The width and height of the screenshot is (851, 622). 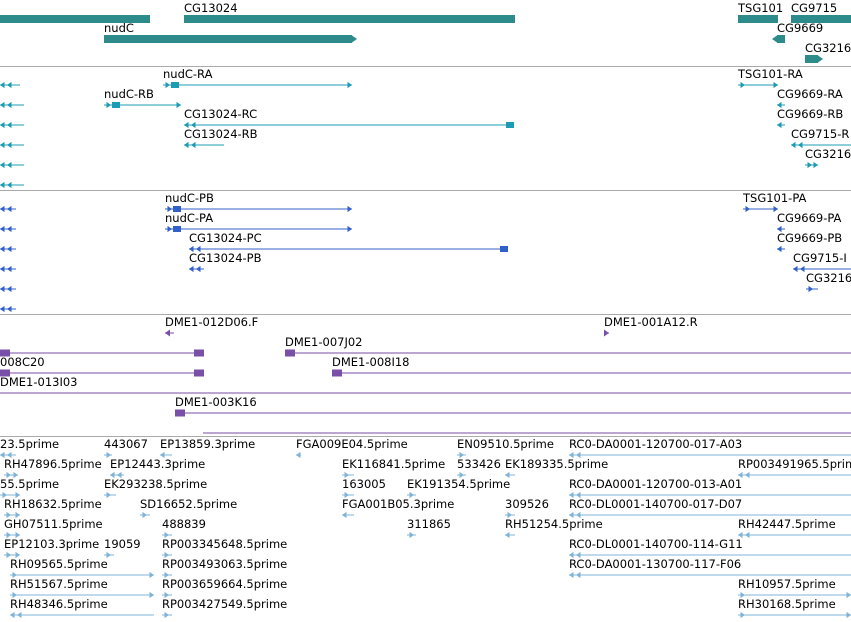 What do you see at coordinates (349, 118) in the screenshot?
I see `feature-transcripts-ra: CG13024-RC` at bounding box center [349, 118].